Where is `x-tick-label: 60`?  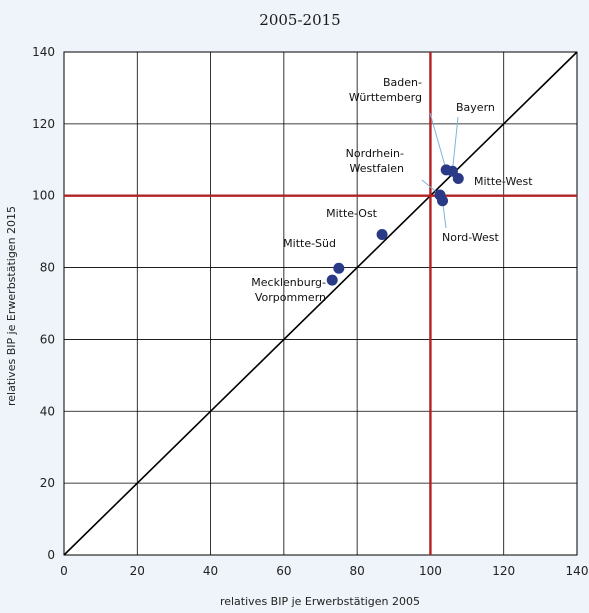
x-tick-label: 60 is located at coordinates (283, 571).